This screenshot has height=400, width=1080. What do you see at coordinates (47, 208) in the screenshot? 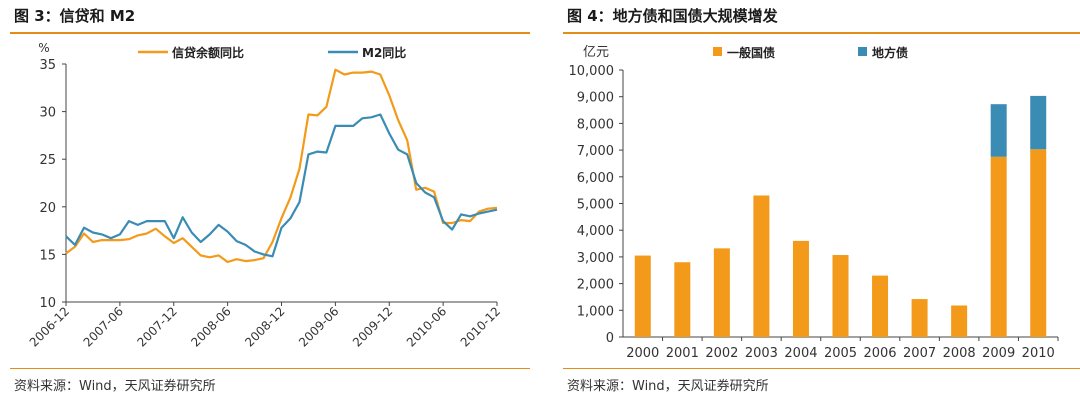
I see `y-tick-label: 20` at bounding box center [47, 208].